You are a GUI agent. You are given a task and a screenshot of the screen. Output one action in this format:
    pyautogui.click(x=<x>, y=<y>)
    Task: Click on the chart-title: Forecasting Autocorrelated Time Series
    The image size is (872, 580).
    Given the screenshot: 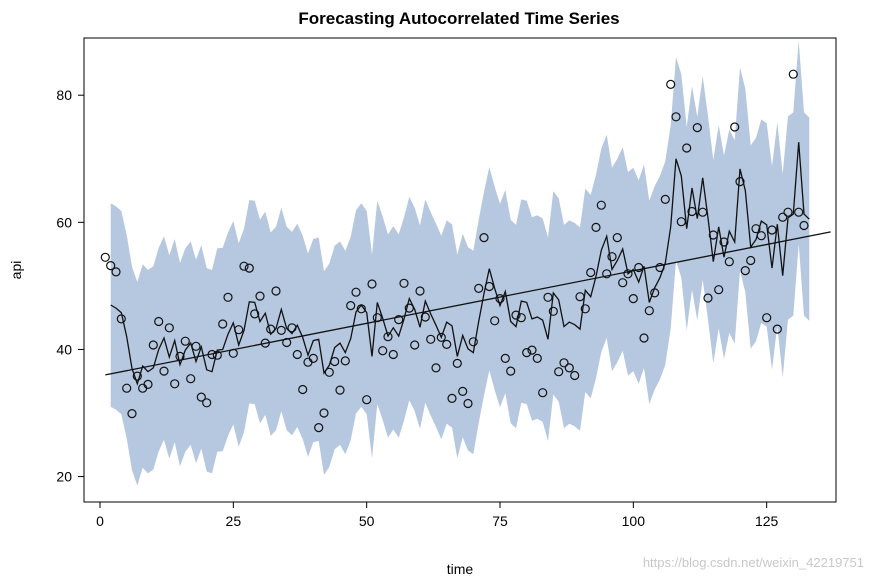 What is the action you would take?
    pyautogui.click(x=458, y=18)
    